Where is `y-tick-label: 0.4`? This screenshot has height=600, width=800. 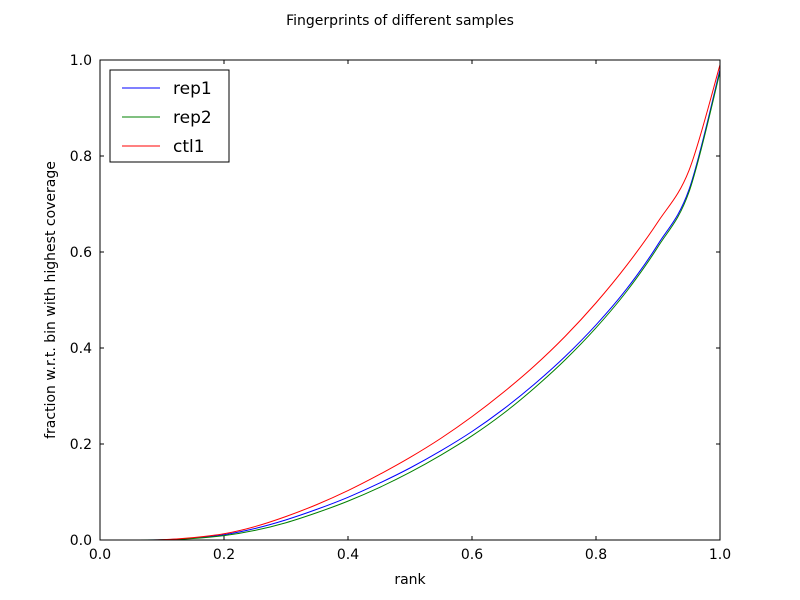
y-tick-label: 0.4 is located at coordinates (81, 349).